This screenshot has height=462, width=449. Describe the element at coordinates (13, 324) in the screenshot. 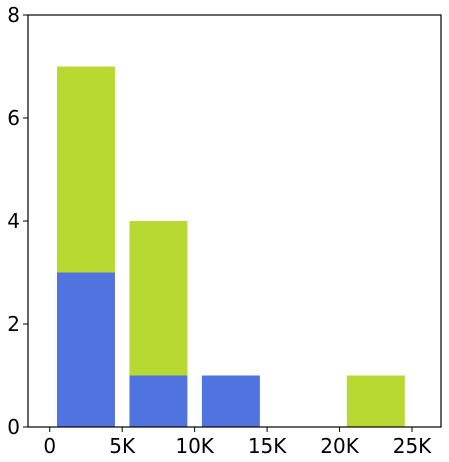

I see `y-tick-label: 2` at that location.